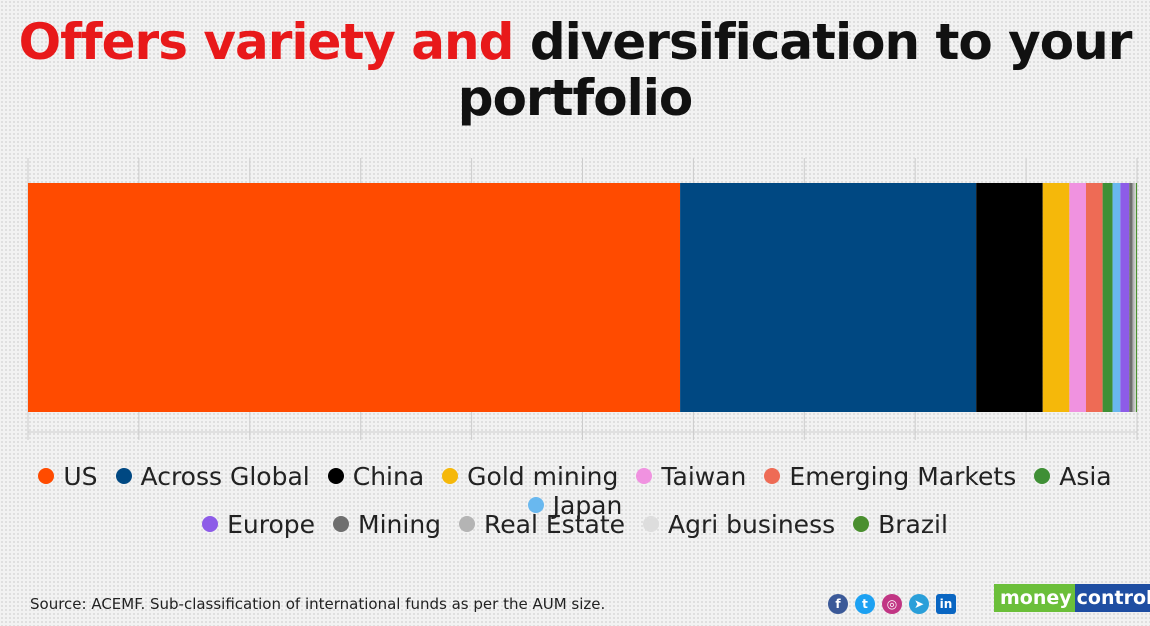 The width and height of the screenshot is (1150, 626). What do you see at coordinates (865, 604) in the screenshot?
I see `twitter-icon: t` at bounding box center [865, 604].